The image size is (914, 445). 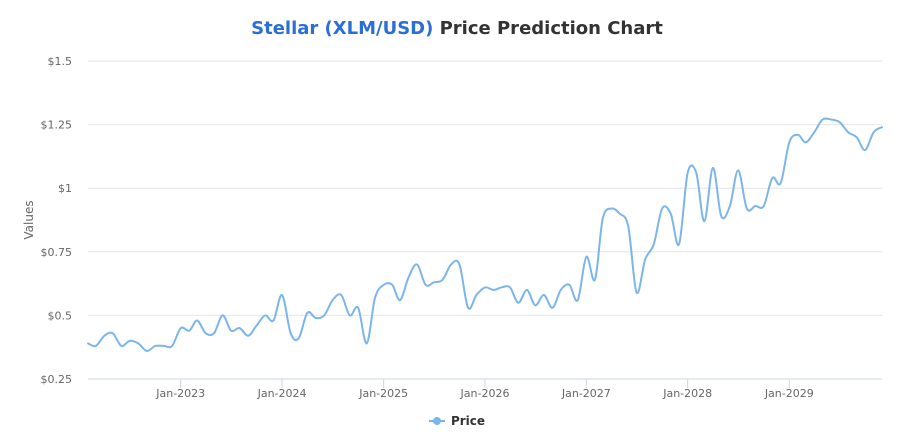 I want to click on x-tick-label: Jan-2024, so click(x=282, y=393).